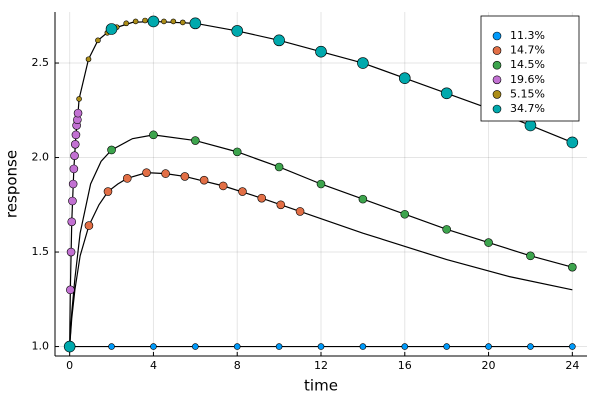 The width and height of the screenshot is (600, 400). What do you see at coordinates (527, 79) in the screenshot?
I see `legend-label: 19.6%` at bounding box center [527, 79].